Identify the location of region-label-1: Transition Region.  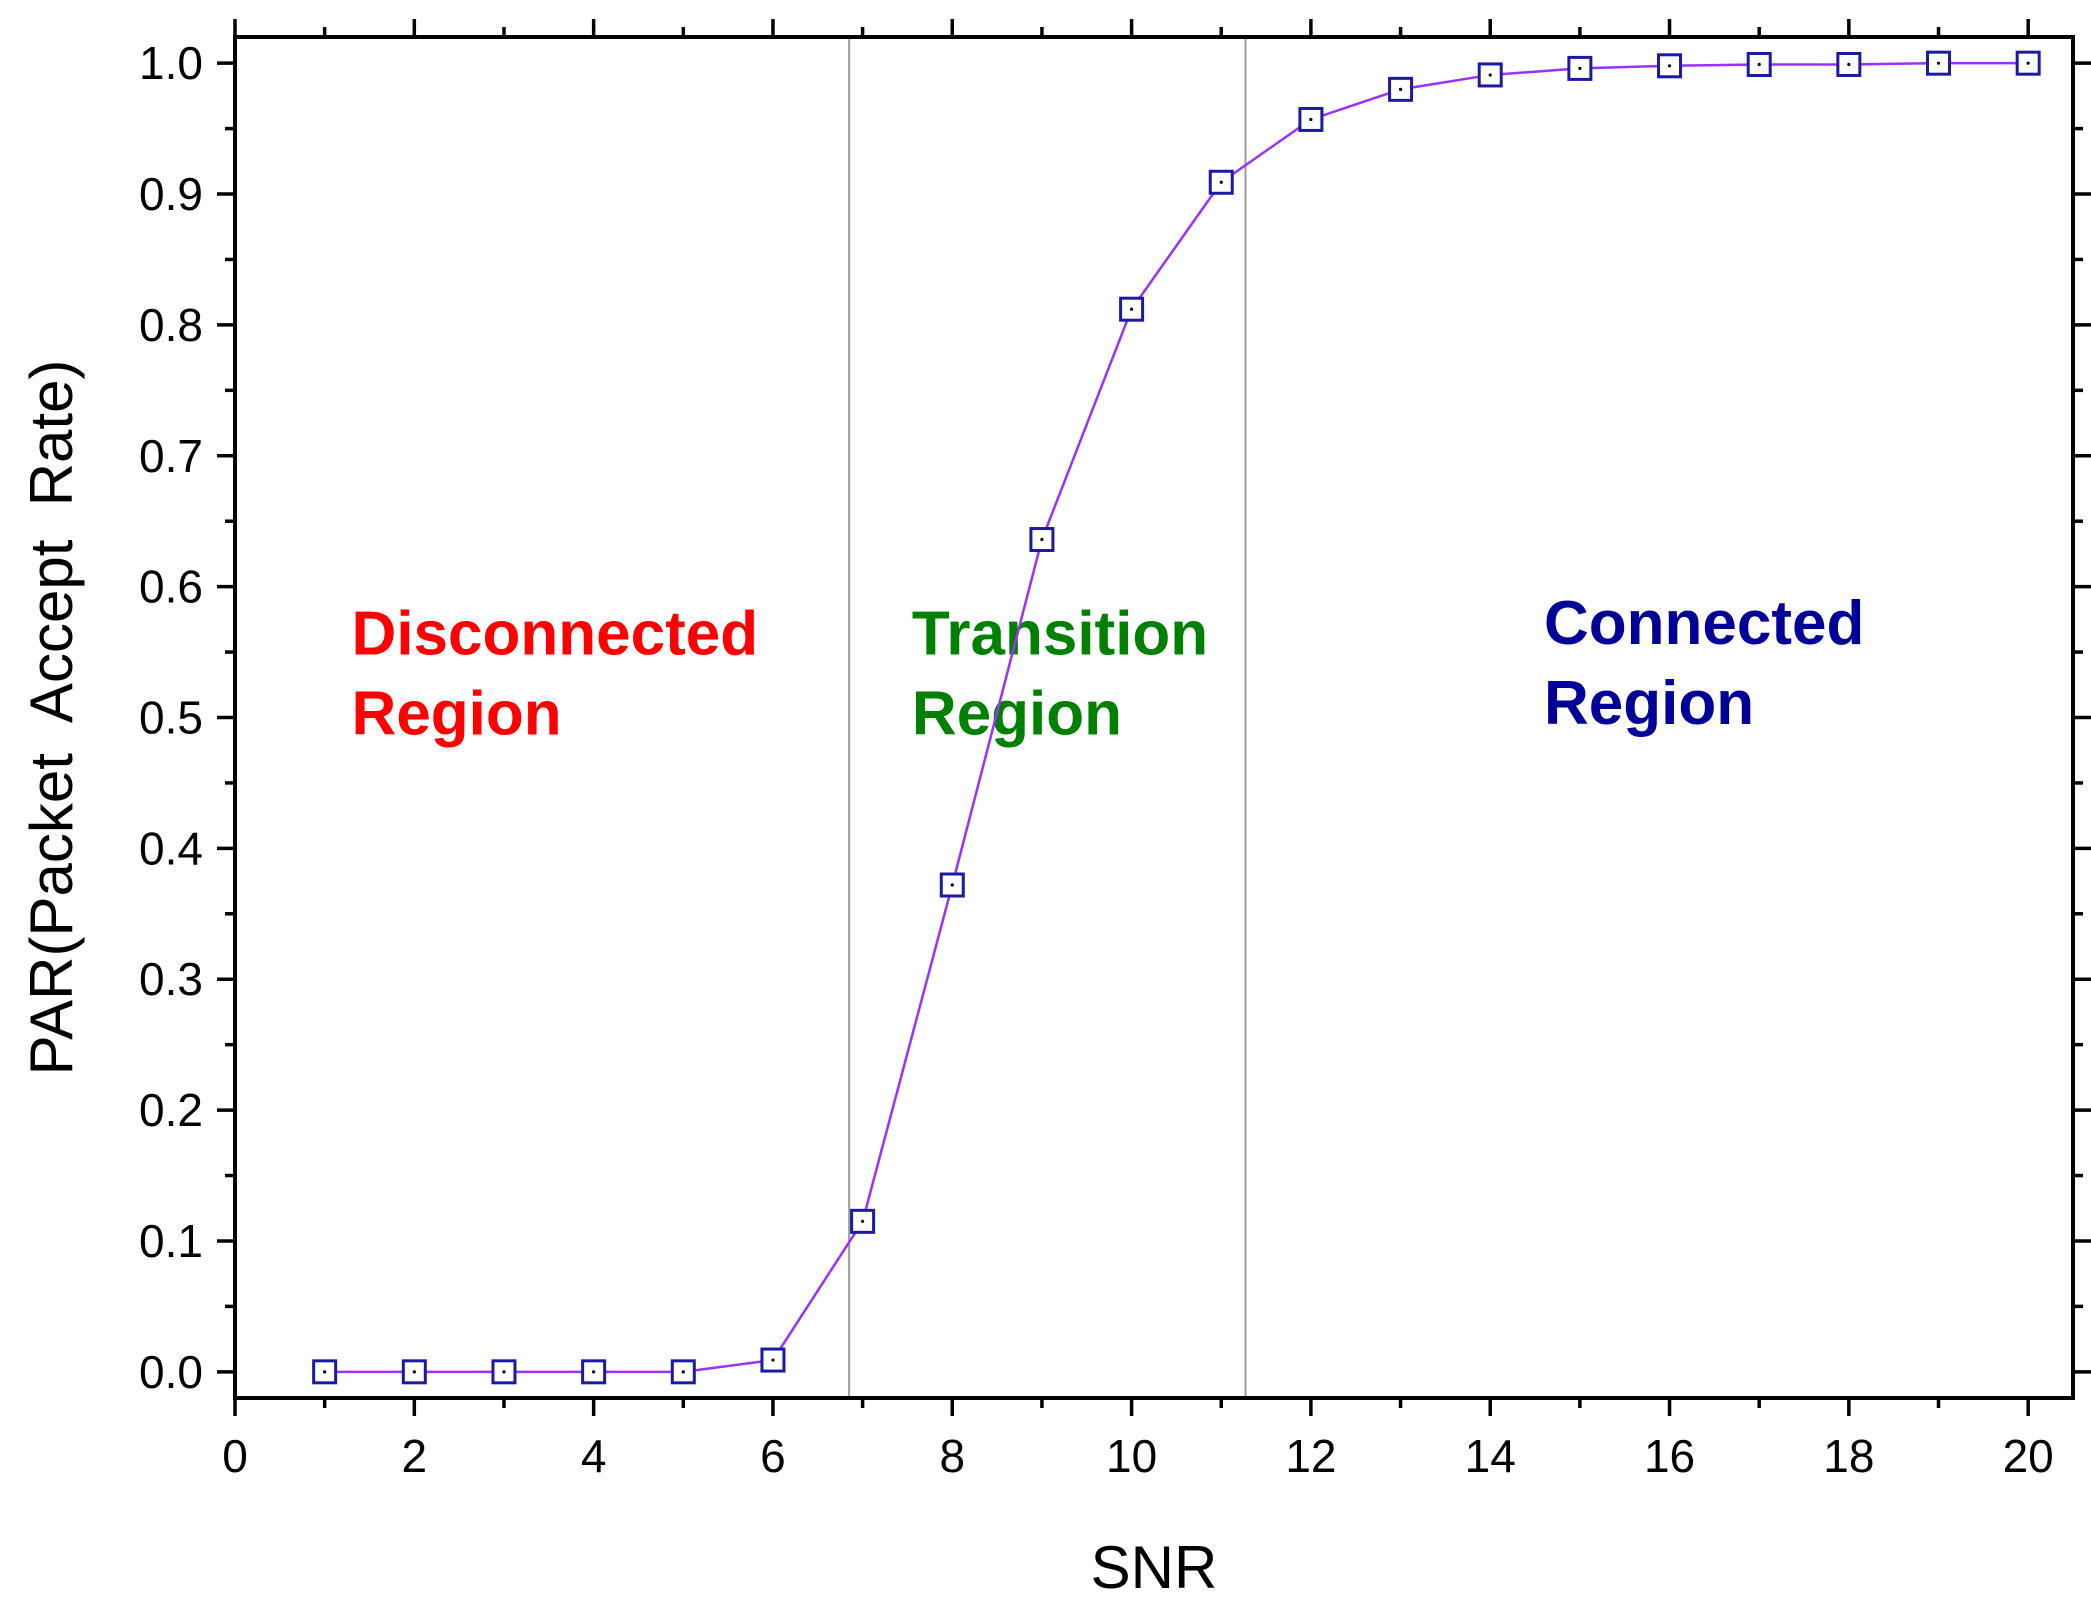
(1060, 674).